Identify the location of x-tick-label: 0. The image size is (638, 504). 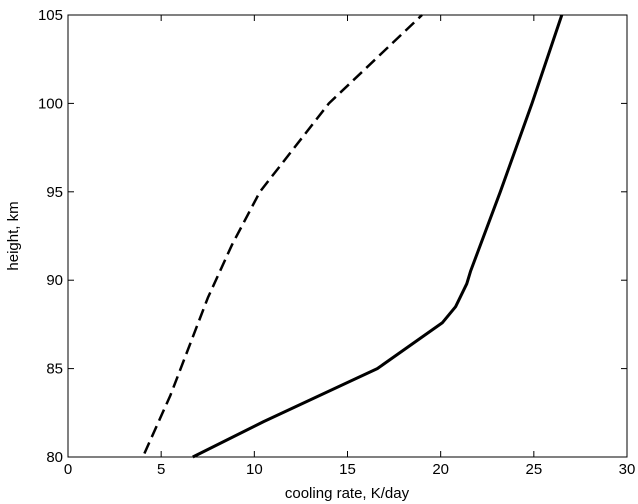
(68, 469).